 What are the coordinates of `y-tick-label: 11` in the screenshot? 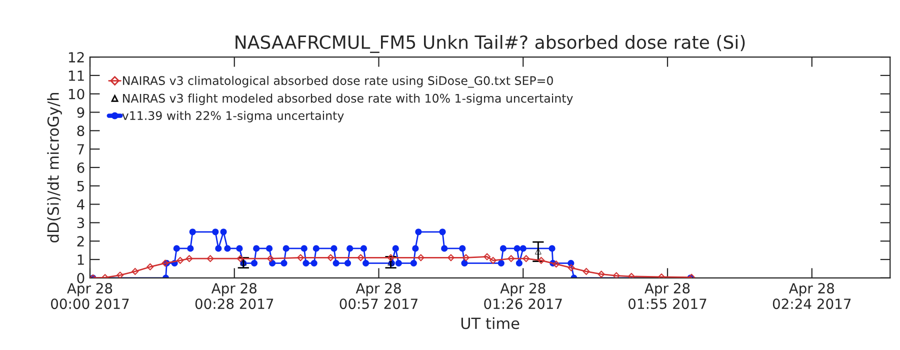 It's located at (76, 75).